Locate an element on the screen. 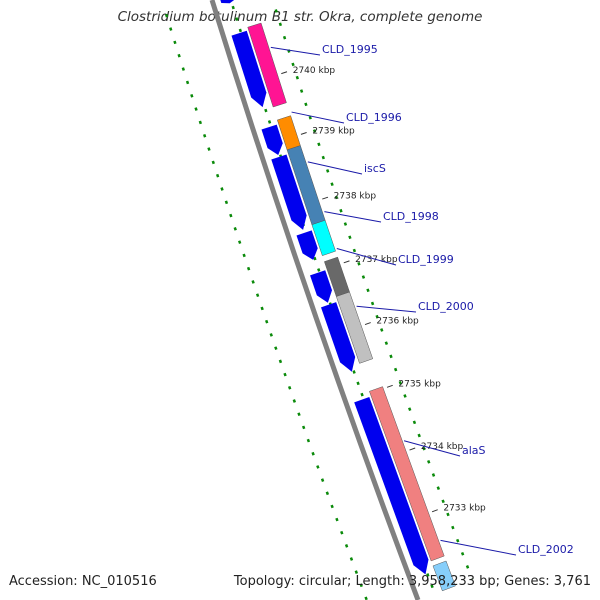 The width and height of the screenshot is (600, 600). accession-label: Accession: NC_010516 is located at coordinates (83, 581).